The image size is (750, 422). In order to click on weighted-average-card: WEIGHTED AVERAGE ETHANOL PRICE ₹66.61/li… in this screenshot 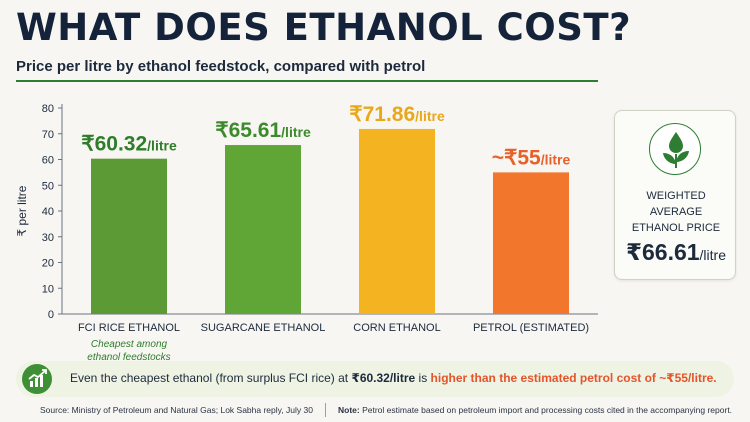, I will do `click(675, 195)`.